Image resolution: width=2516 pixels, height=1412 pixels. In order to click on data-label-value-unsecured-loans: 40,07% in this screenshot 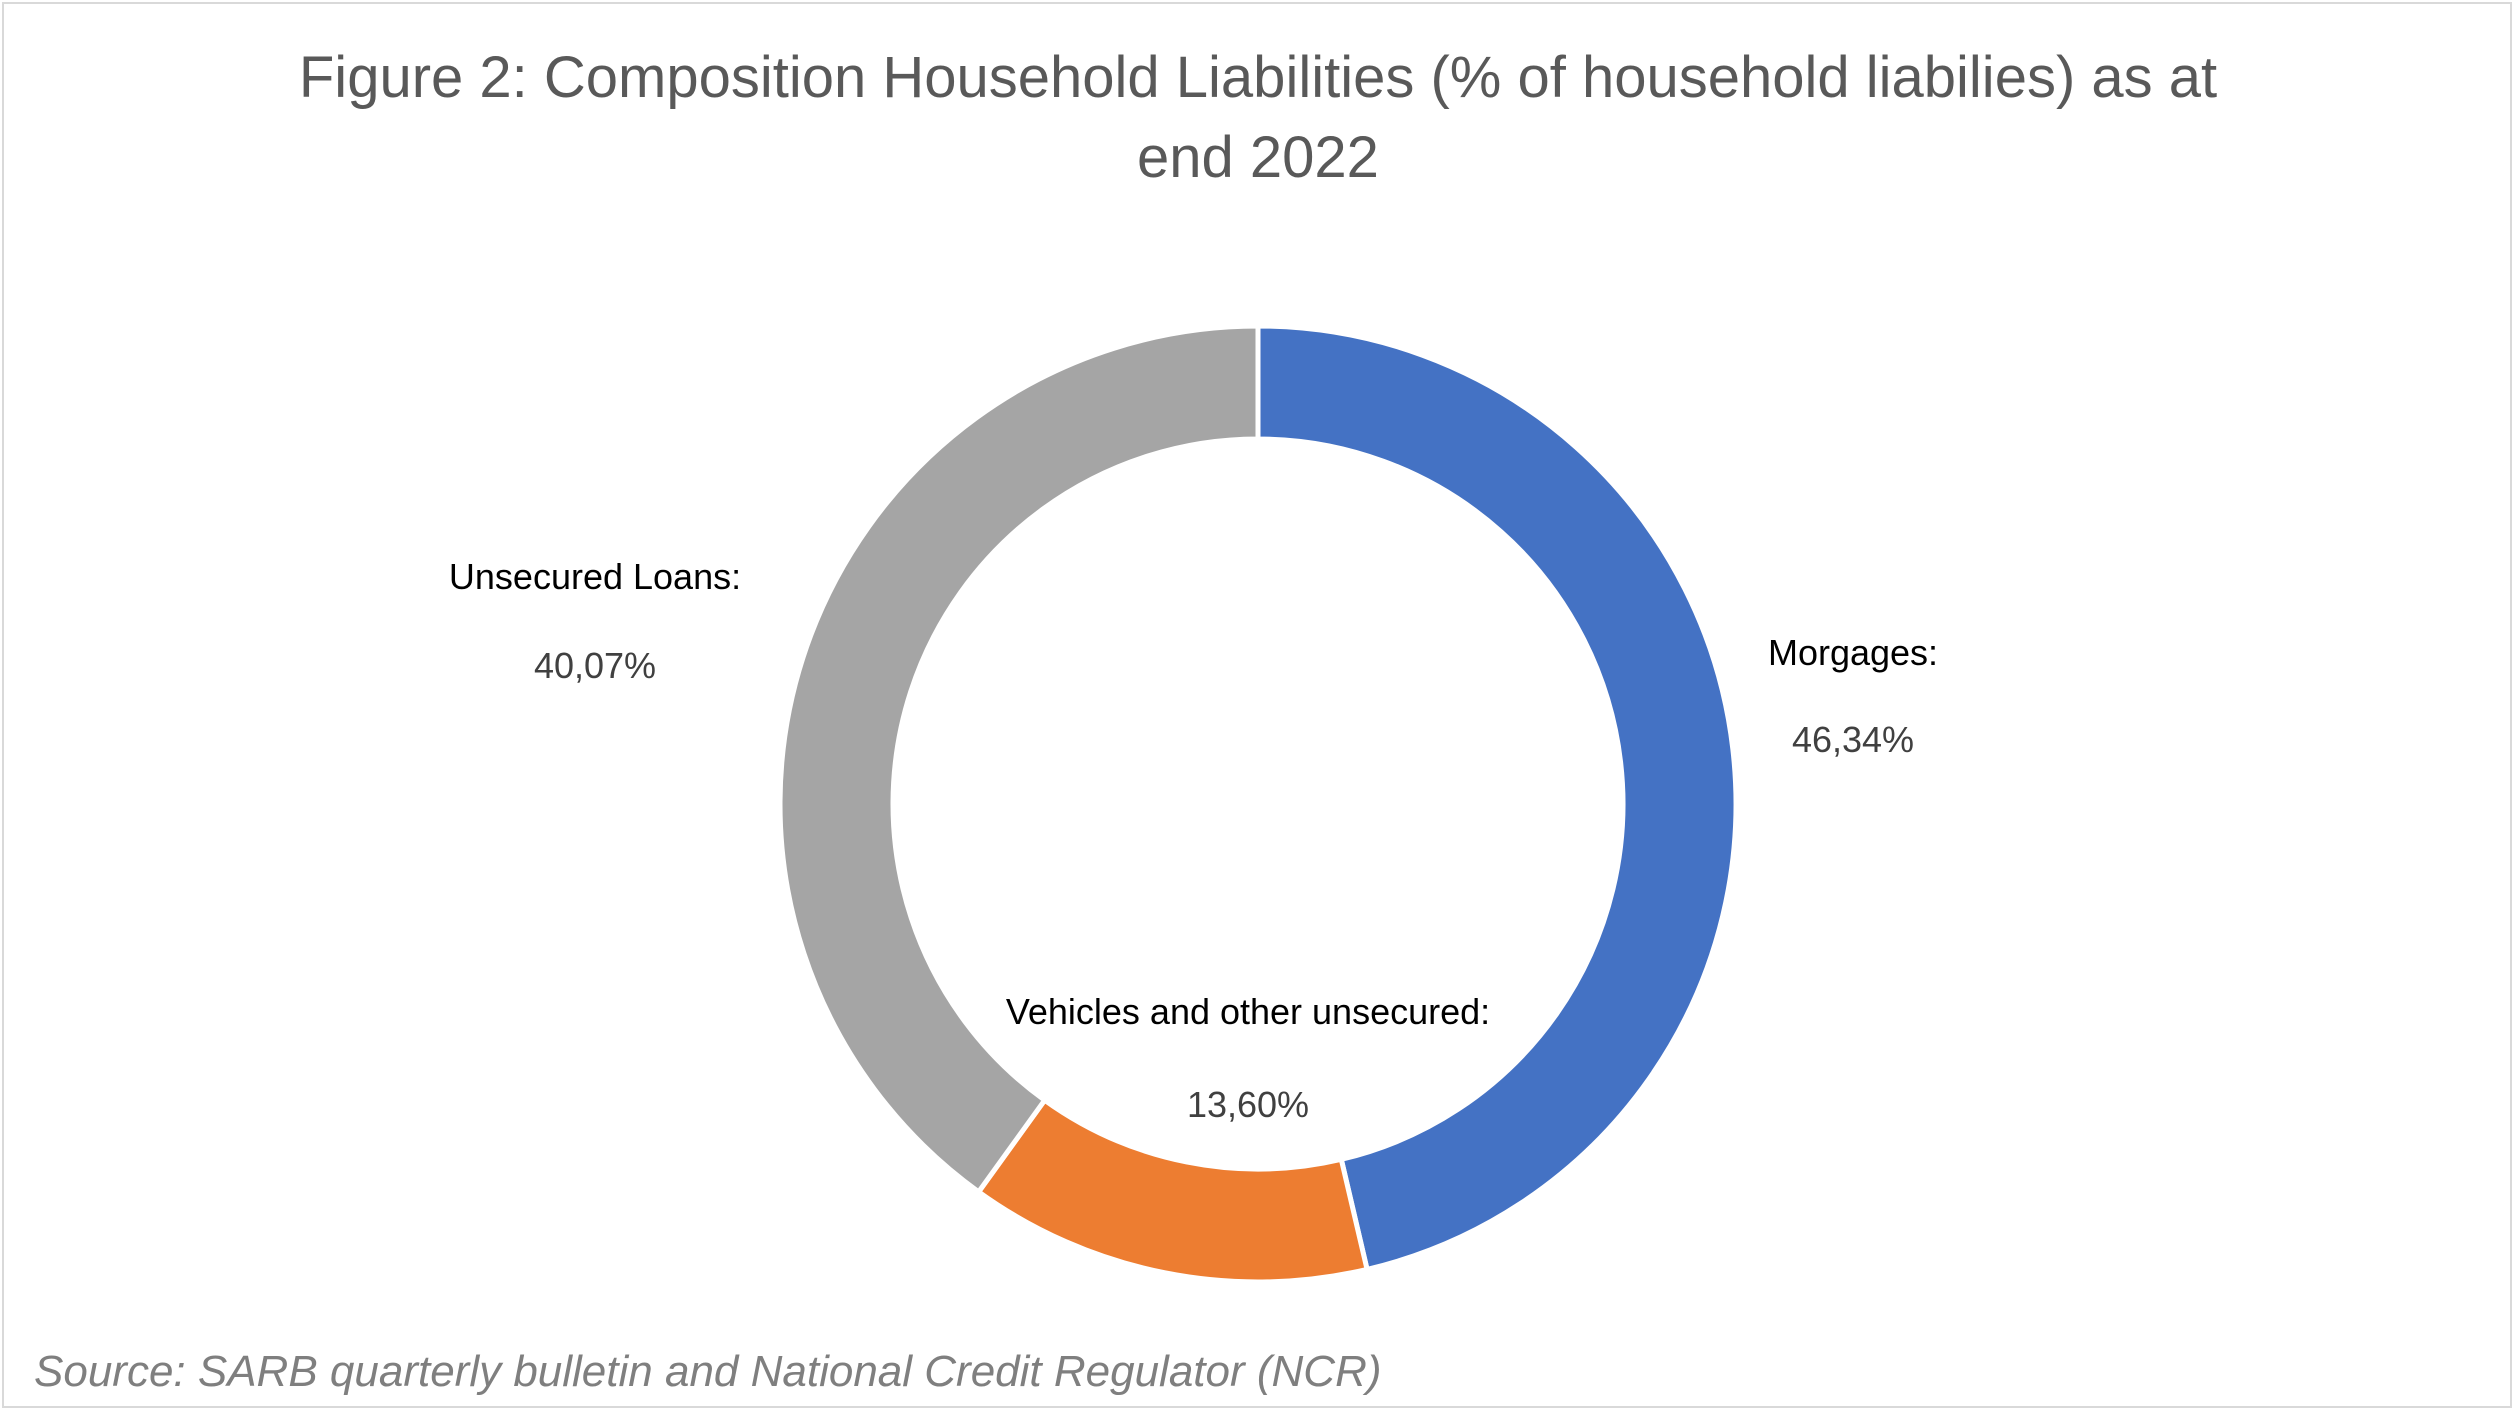, I will do `click(595, 665)`.